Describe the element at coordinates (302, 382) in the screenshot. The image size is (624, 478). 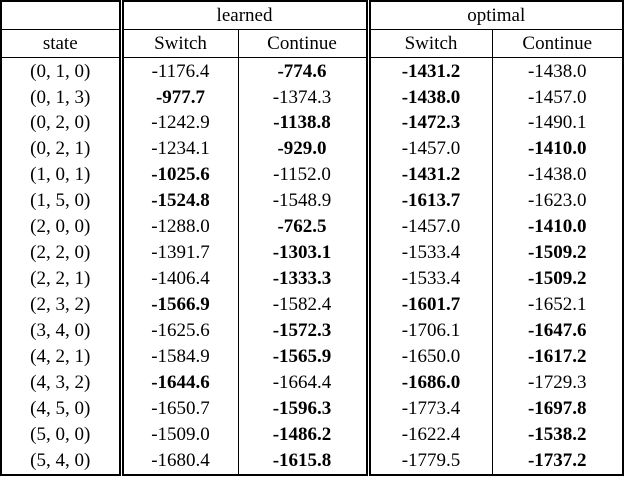
I see `value-cell-learned-continue: -1664.4` at that location.